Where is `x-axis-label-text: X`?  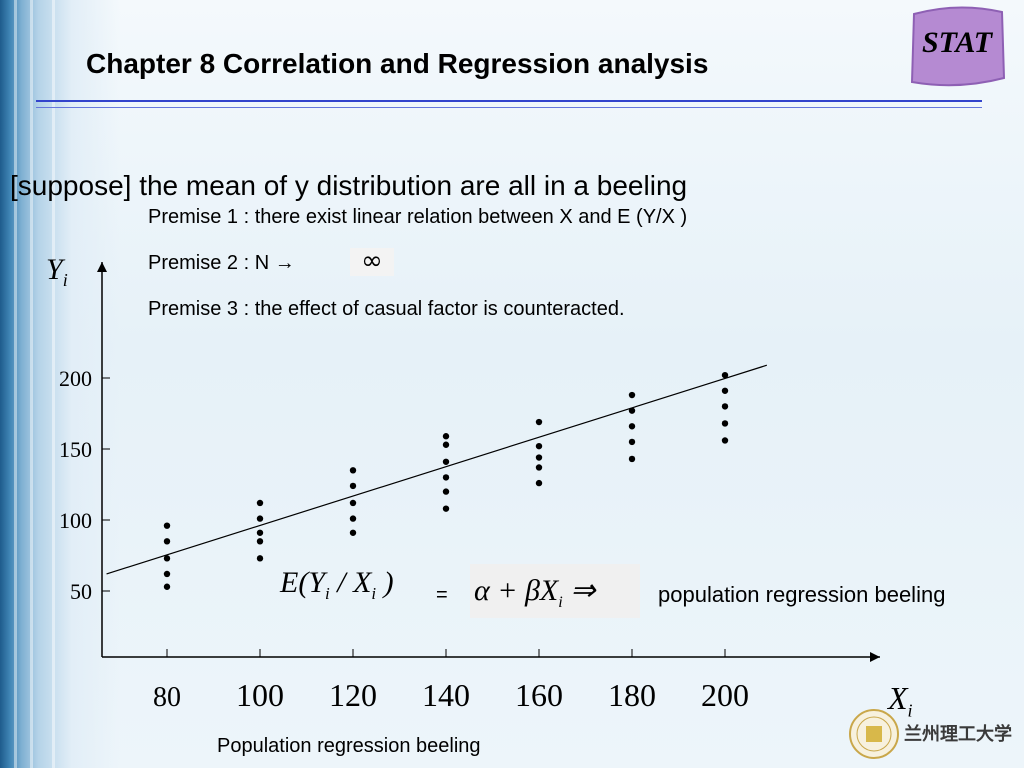 x-axis-label-text: X is located at coordinates (898, 698).